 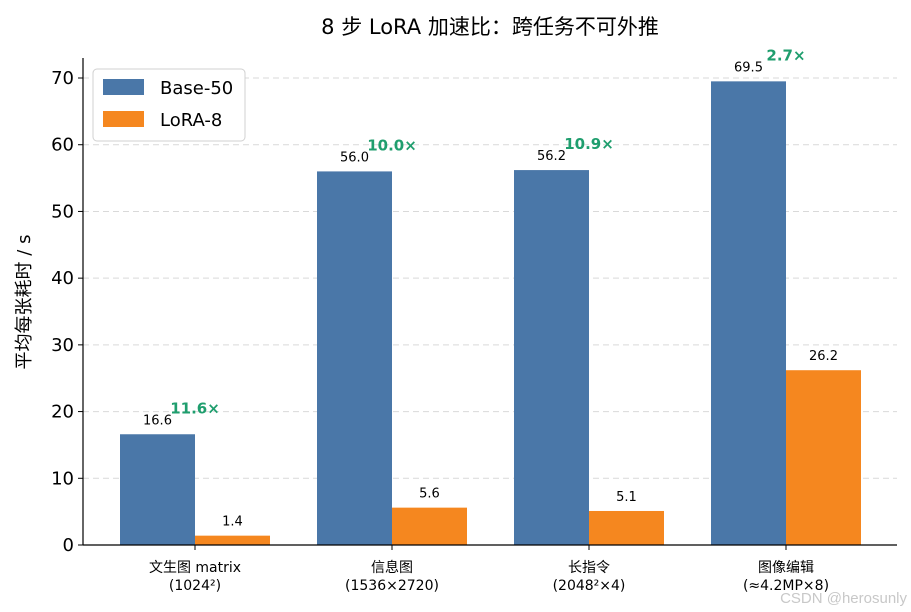 I want to click on watermark: CSDN @herosunly, so click(x=843, y=598).